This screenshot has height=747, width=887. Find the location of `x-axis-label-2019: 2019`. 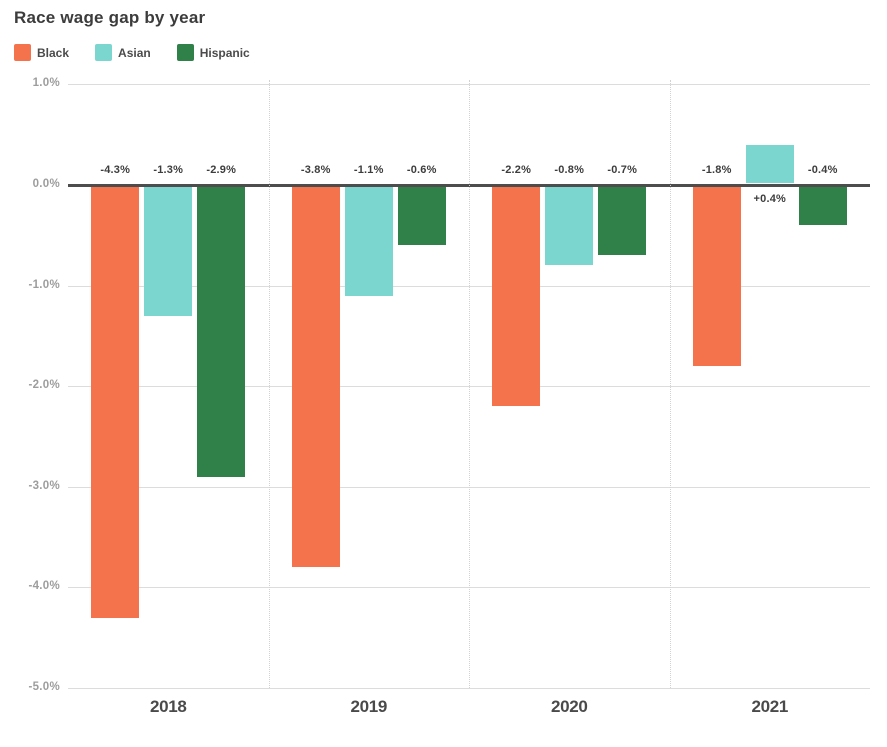

x-axis-label-2019: 2019 is located at coordinates (369, 706).